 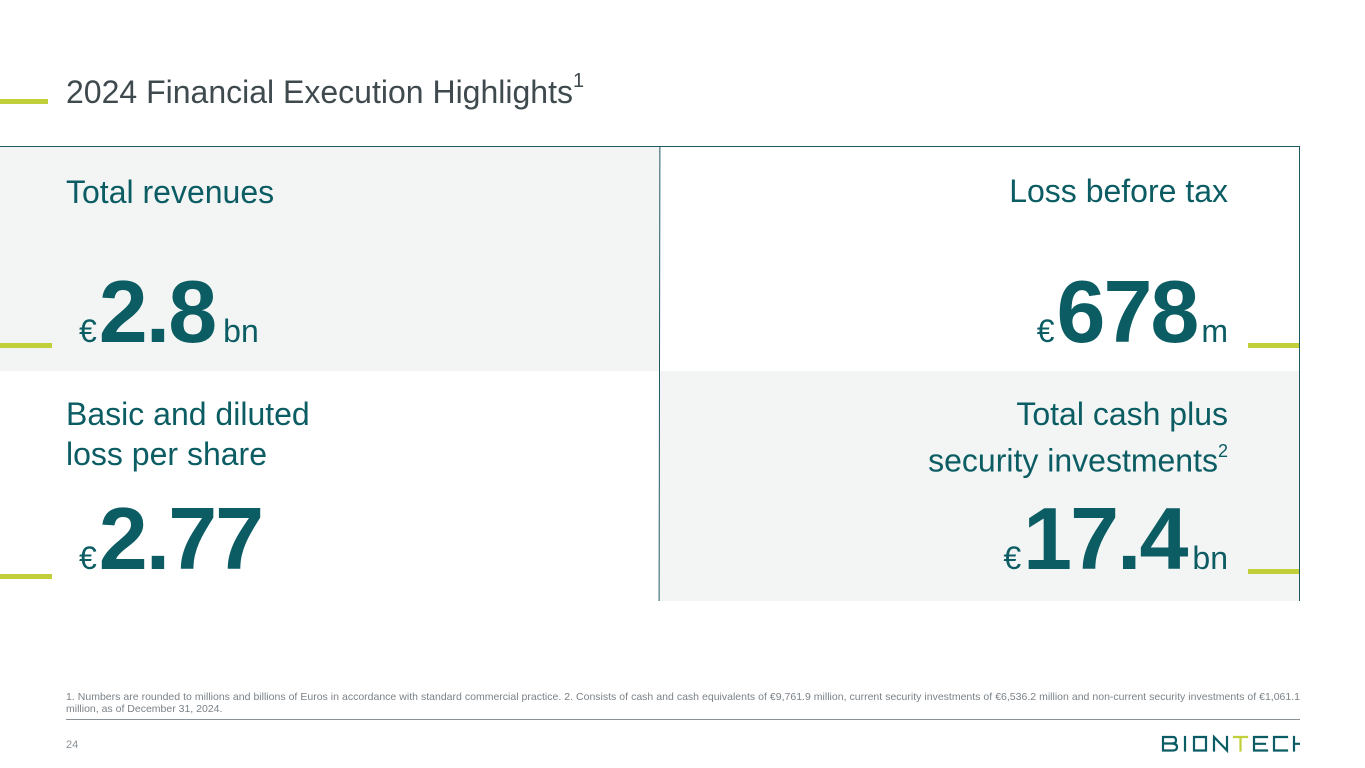 I want to click on cash-currency: €, so click(x=1012, y=558).